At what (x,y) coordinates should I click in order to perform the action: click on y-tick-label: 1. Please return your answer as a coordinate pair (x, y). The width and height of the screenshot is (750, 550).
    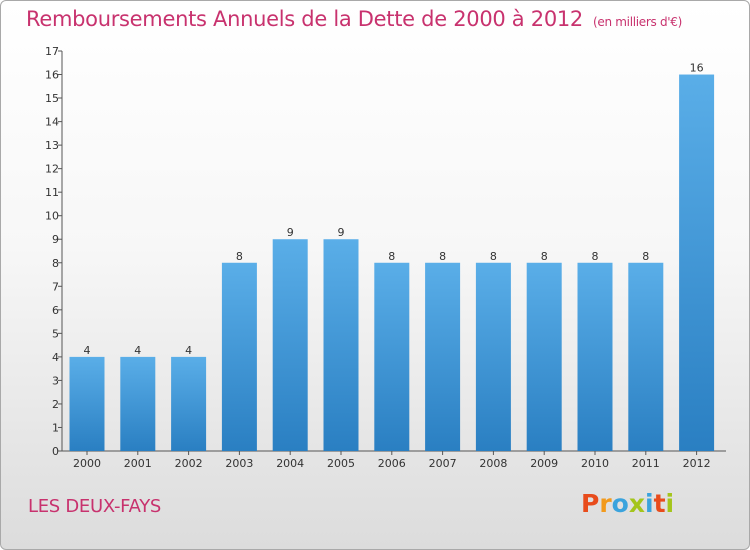
    Looking at the image, I should click on (55, 427).